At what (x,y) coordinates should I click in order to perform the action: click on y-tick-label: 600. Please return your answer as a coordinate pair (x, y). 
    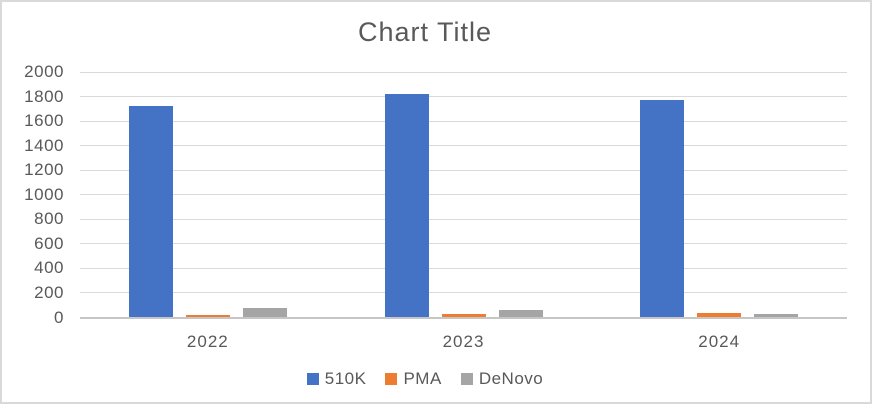
    Looking at the image, I should click on (49, 243).